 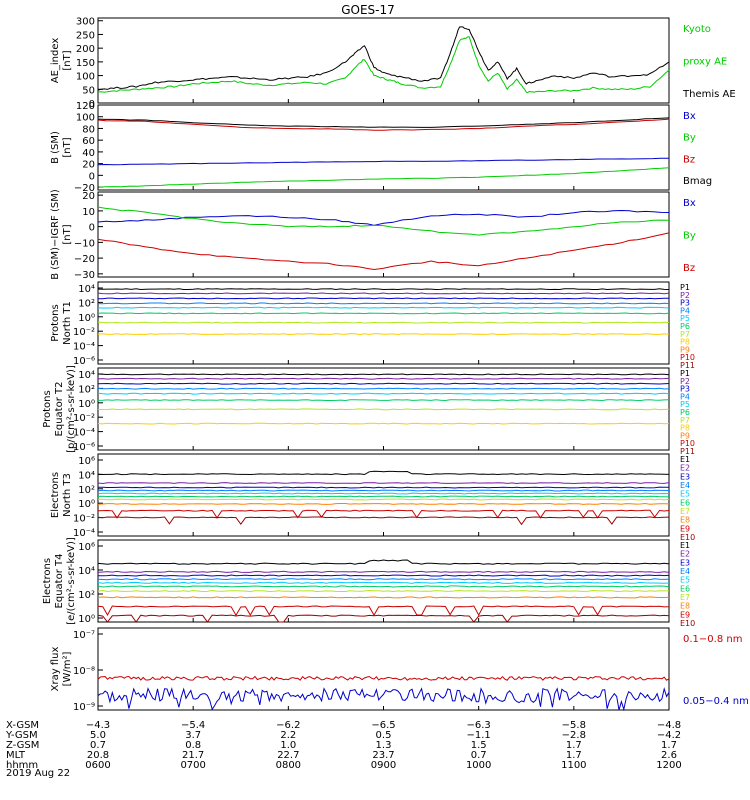 I want to click on legend-entry: E10, so click(x=687, y=537).